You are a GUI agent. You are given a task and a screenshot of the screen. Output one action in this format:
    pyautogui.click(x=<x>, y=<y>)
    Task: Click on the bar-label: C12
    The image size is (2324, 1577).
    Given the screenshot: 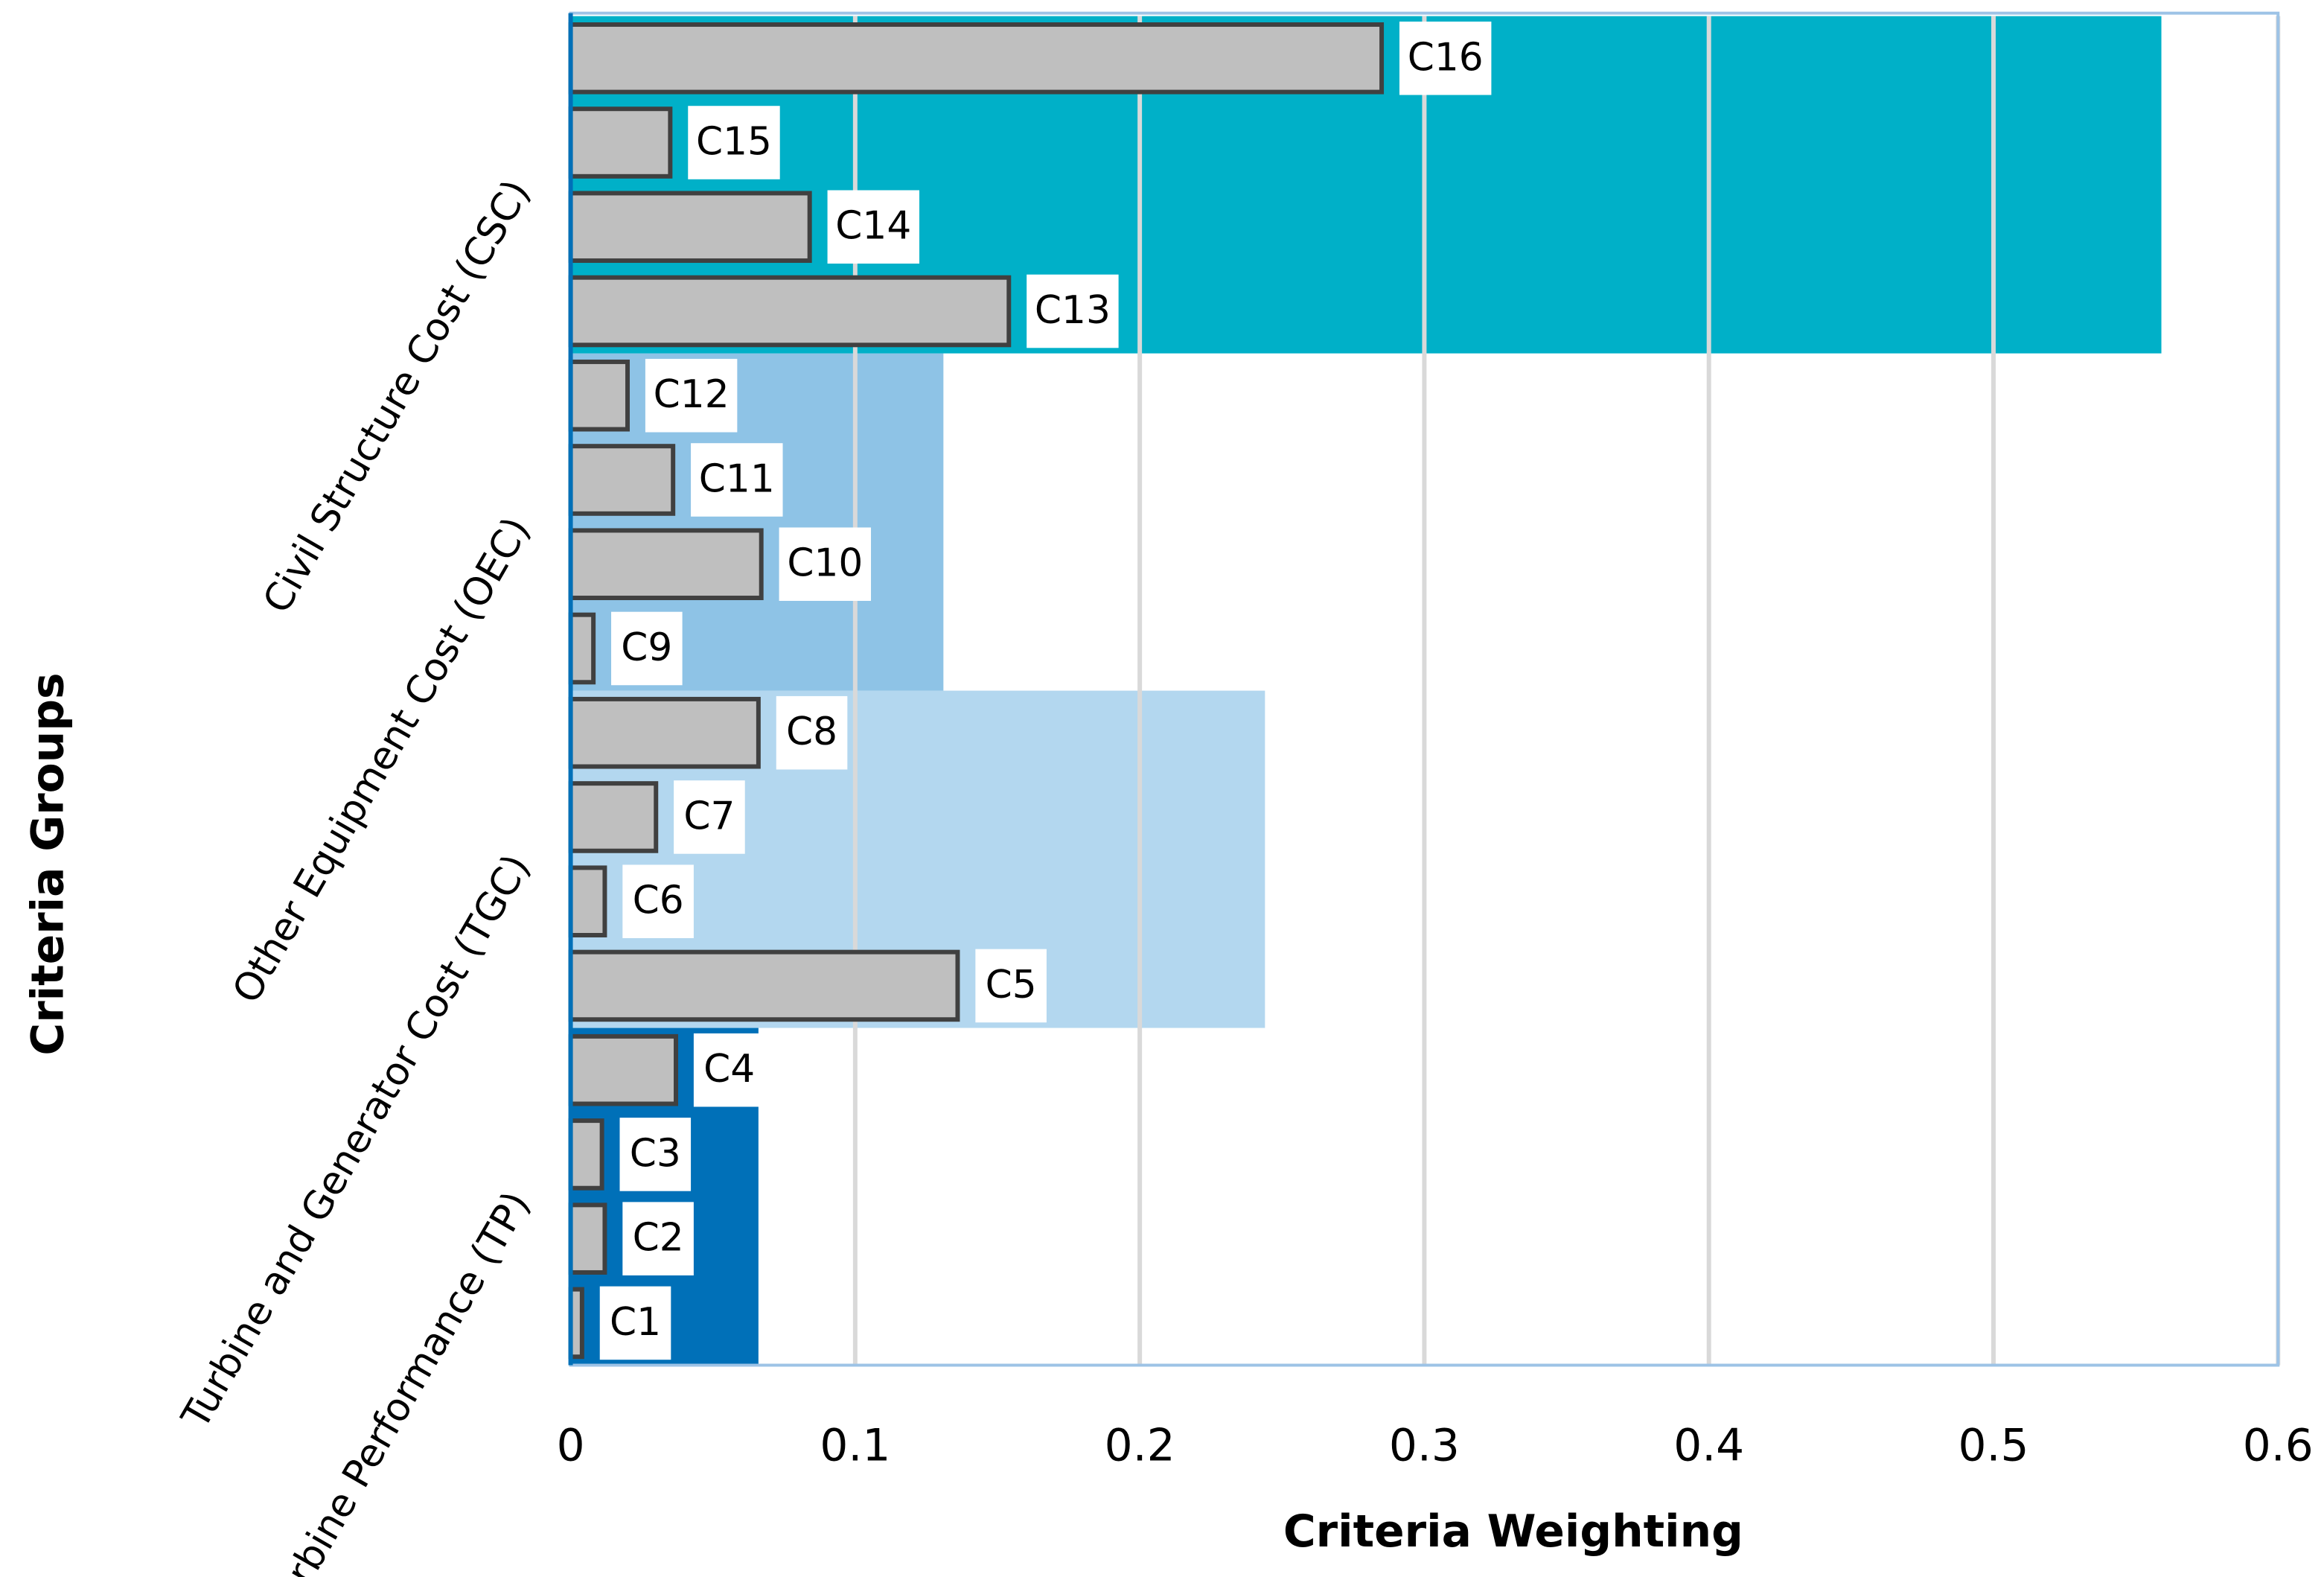 What is the action you would take?
    pyautogui.click(x=692, y=394)
    